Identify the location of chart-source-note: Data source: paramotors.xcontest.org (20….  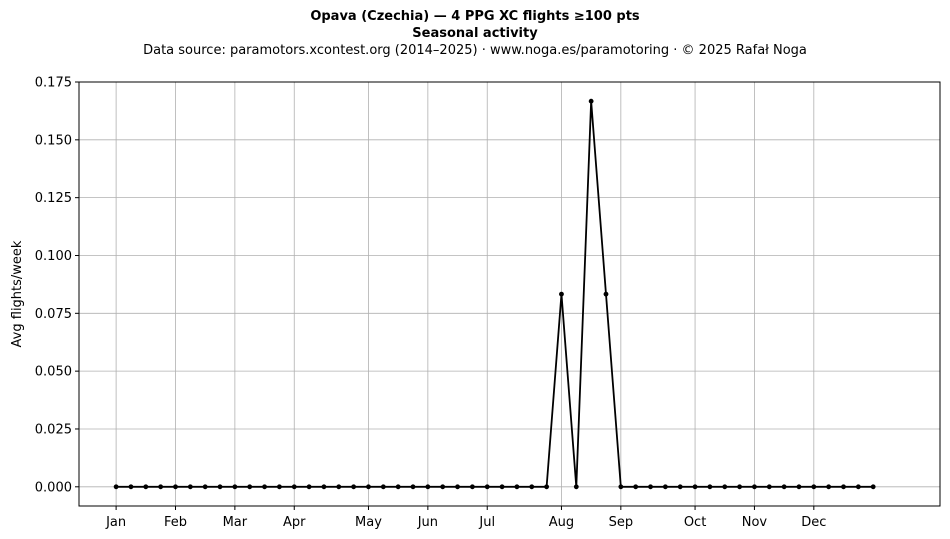
(475, 50).